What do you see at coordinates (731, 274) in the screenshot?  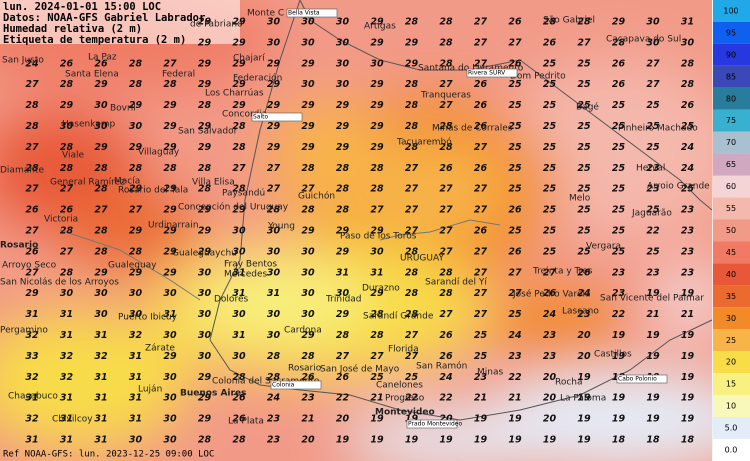 I see `colorbar-label: 40` at bounding box center [731, 274].